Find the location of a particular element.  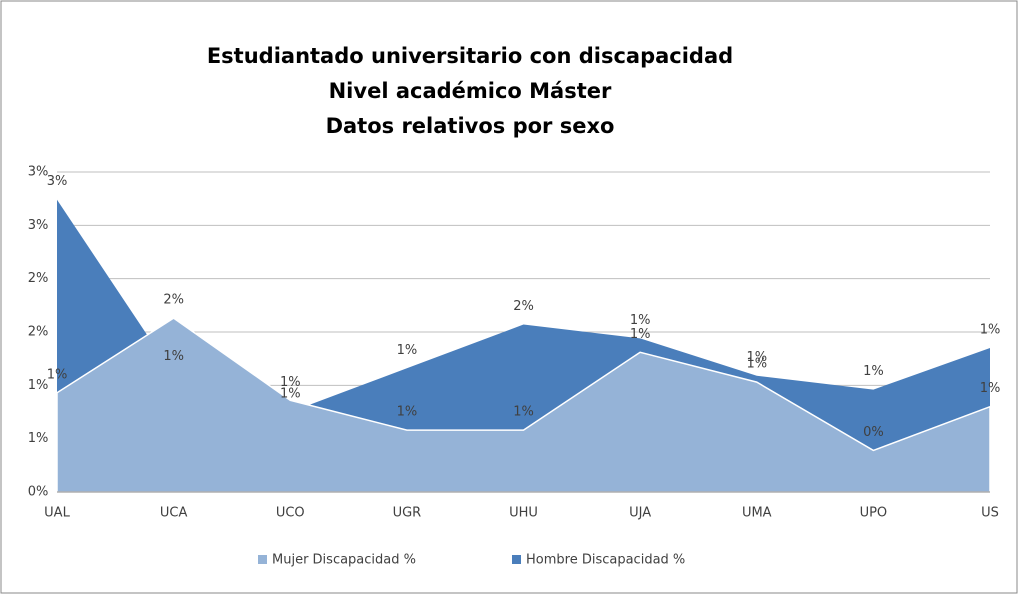

x-tick-label: UHU is located at coordinates (523, 513).